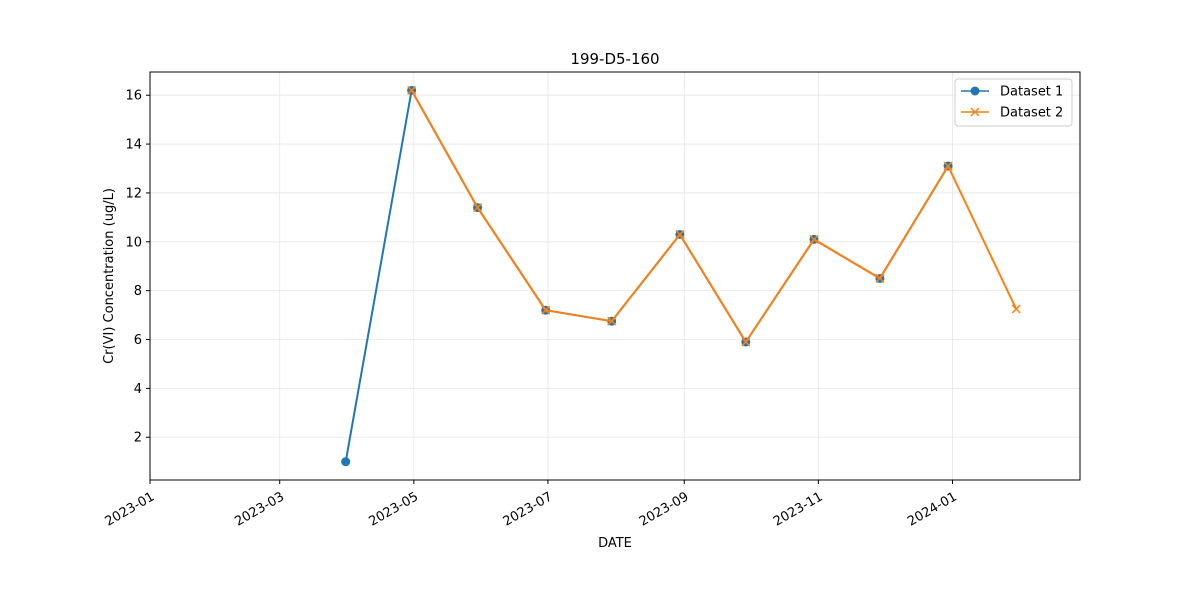 This screenshot has height=600, width=1200. I want to click on y-tick-label: 14, so click(133, 145).